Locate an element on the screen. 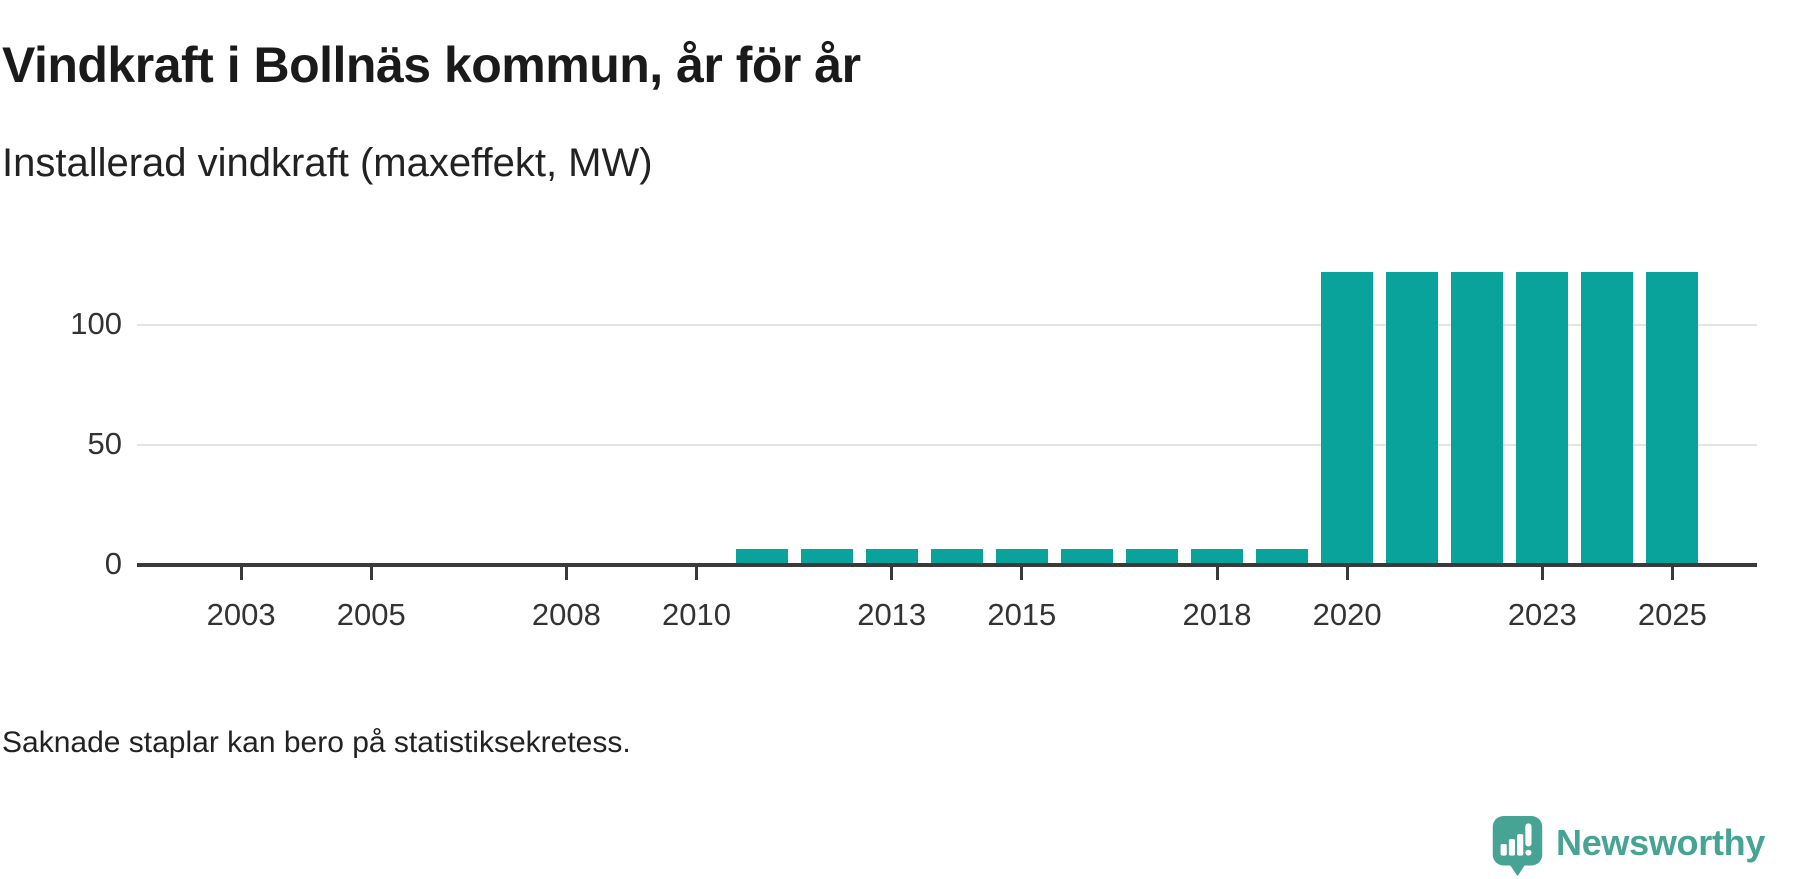 This screenshot has height=879, width=1800. chart-subtitle: Installerad vindkraft (maxeffekt, MW) is located at coordinates (327, 163).